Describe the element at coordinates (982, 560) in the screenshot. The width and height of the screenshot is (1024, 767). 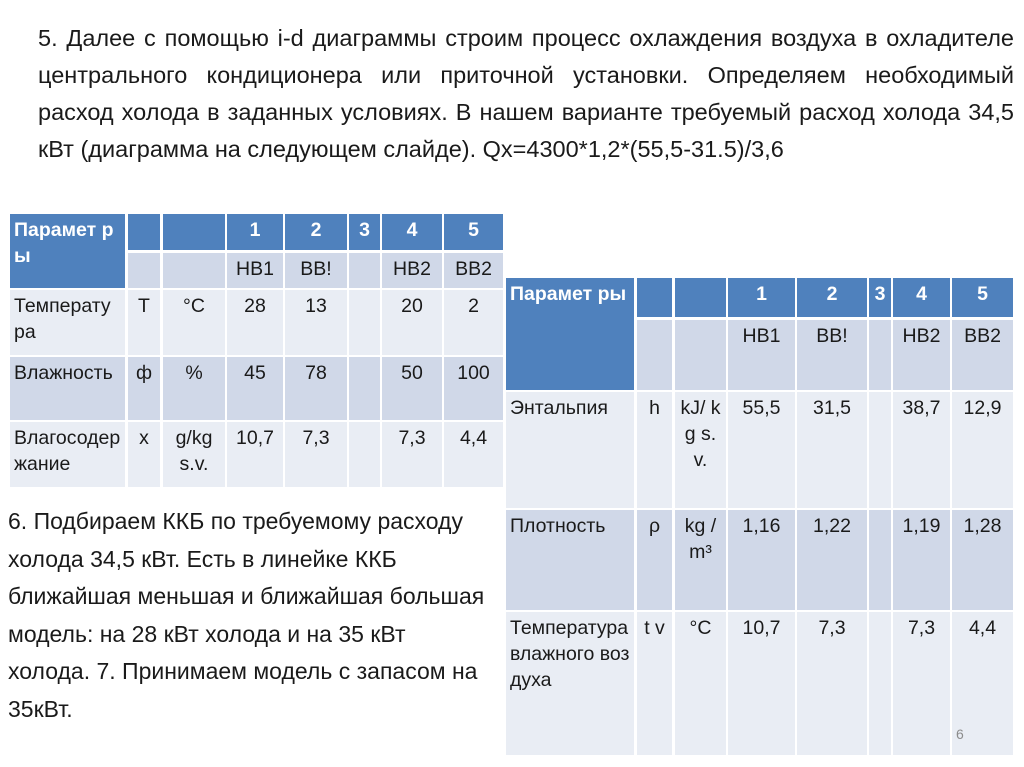
I see `row-value: 1,28` at that location.